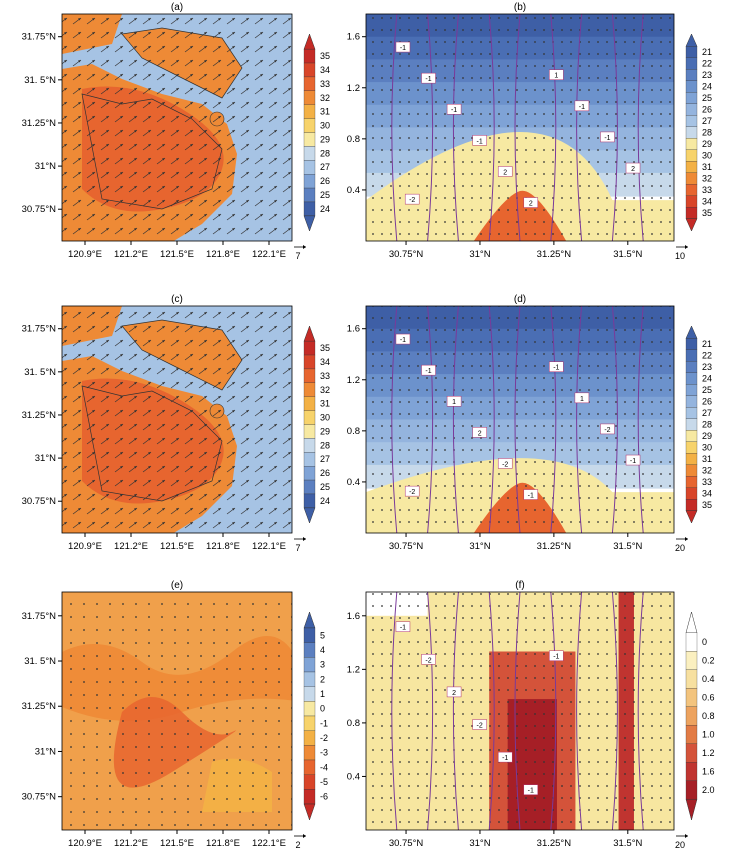 The width and height of the screenshot is (731, 862). Describe the element at coordinates (707, 459) in the screenshot. I see `colorbar-tick-label: 31` at that location.